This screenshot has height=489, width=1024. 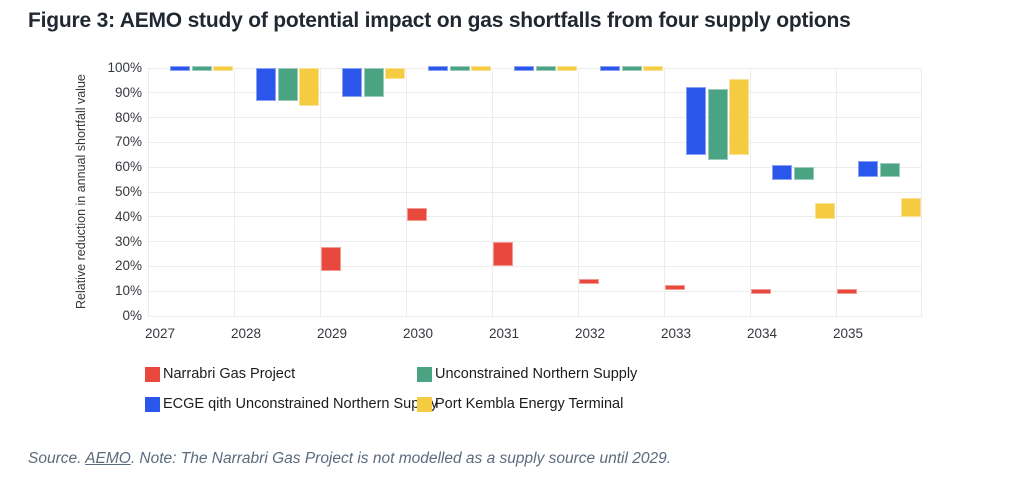 I want to click on bar-2031-unconstrained-northern-supply, so click(x=545, y=69).